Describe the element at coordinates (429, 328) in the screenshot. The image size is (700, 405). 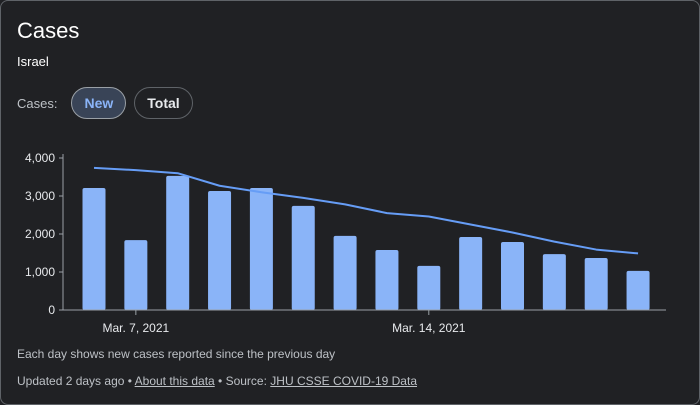
I see `x-tick-label: Mar. 14, 2021` at that location.